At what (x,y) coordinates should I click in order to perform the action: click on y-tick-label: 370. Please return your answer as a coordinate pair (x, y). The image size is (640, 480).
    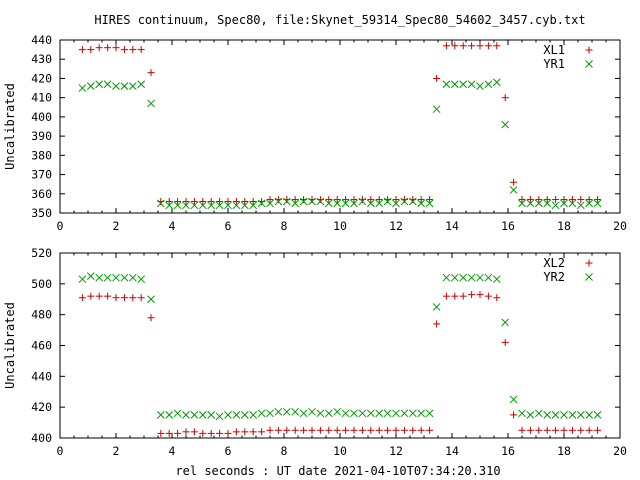
    Looking at the image, I should click on (41, 175).